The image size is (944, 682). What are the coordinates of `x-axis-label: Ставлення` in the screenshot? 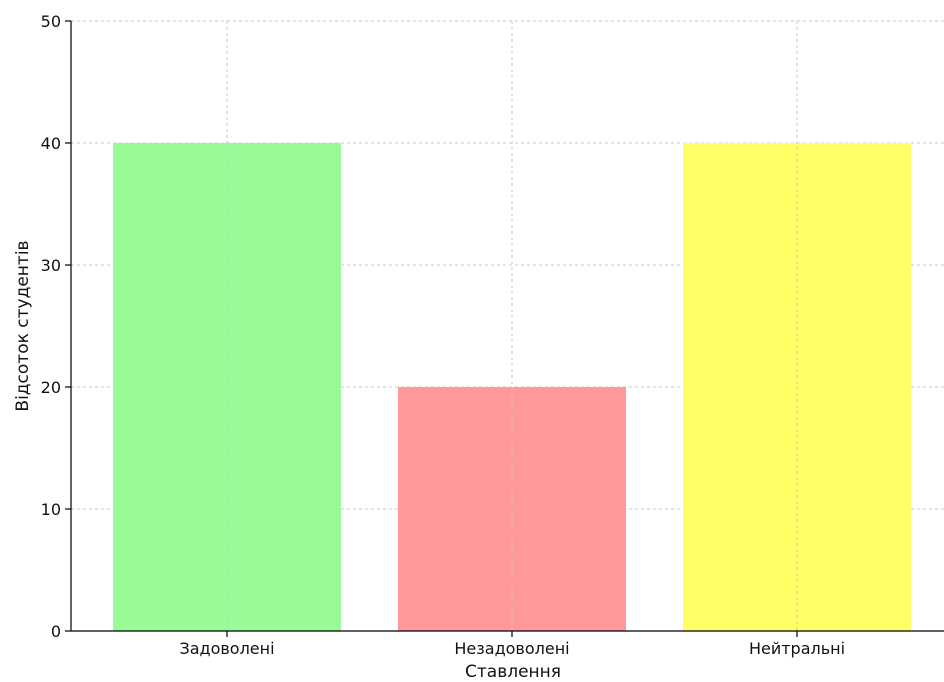 It's located at (513, 672).